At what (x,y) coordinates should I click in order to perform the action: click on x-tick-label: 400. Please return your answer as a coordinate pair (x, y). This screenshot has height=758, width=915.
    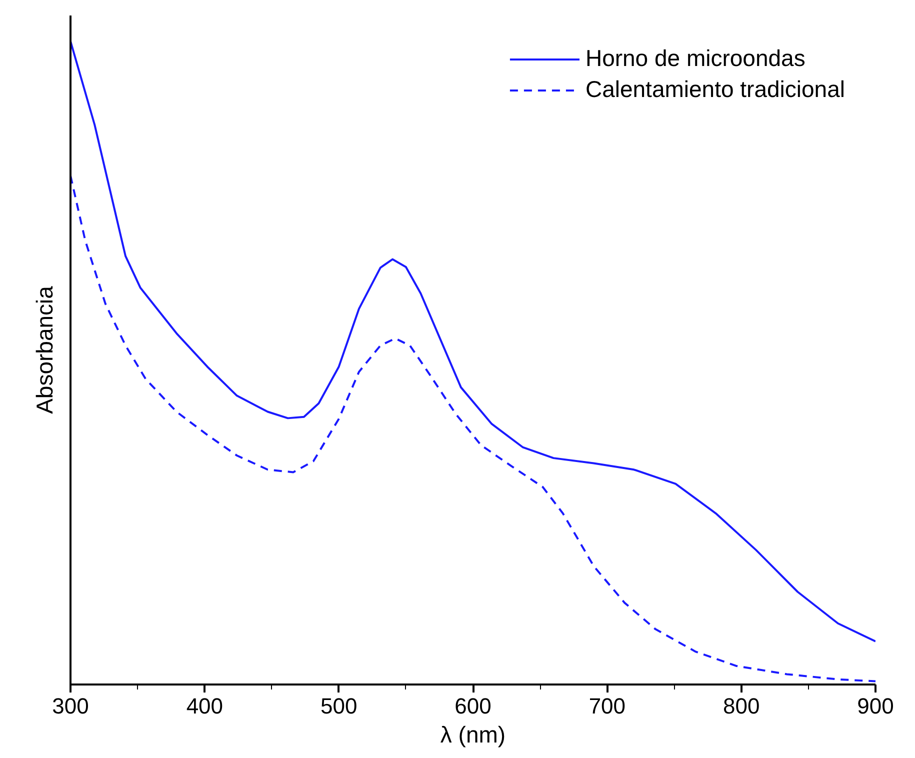
    Looking at the image, I should click on (205, 706).